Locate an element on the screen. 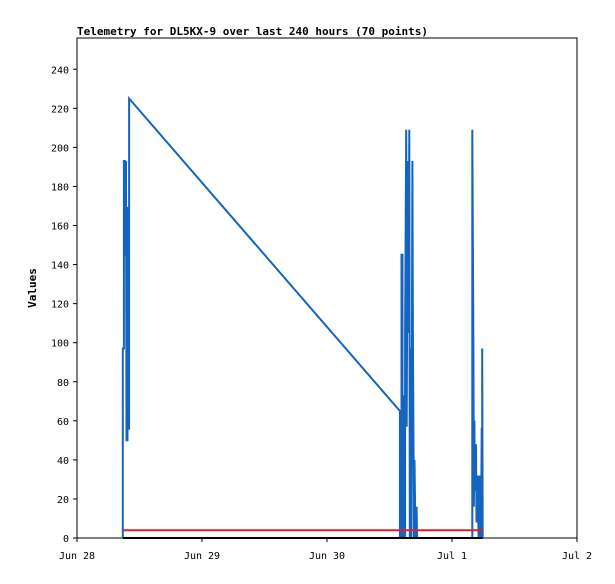  y-tick-label: 100 is located at coordinates (60, 344).